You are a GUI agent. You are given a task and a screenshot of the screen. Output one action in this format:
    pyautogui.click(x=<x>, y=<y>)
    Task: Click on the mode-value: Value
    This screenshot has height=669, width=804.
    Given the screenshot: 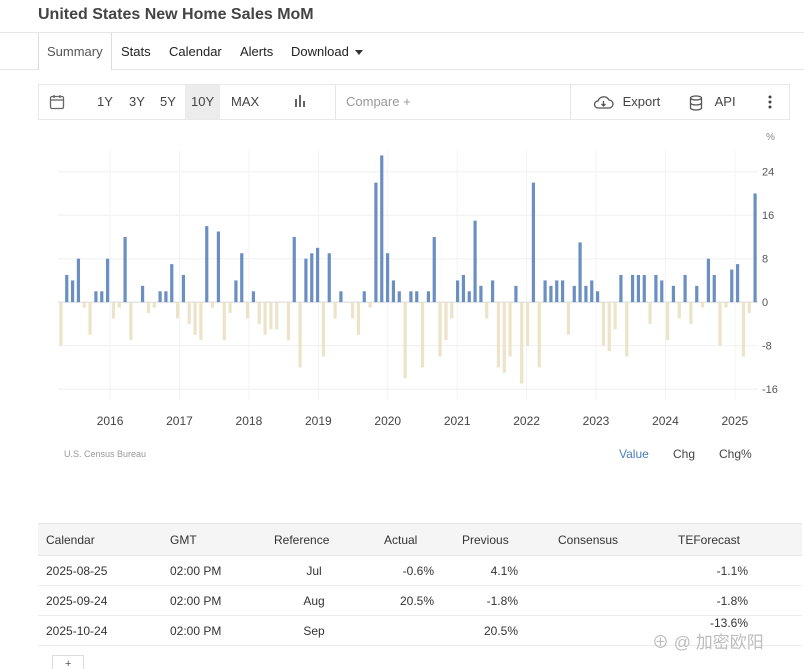 What is the action you would take?
    pyautogui.click(x=634, y=454)
    